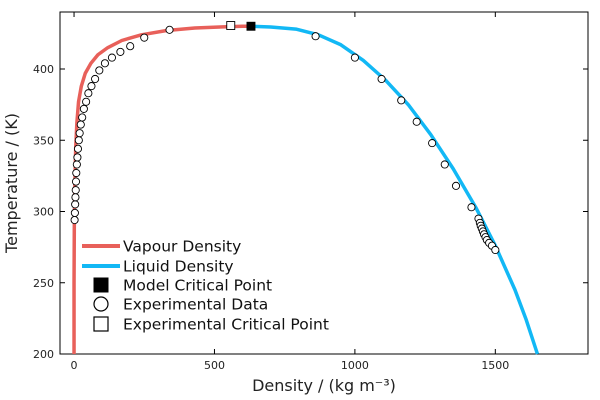  What do you see at coordinates (43, 140) in the screenshot?
I see `y-tick-label: 350` at bounding box center [43, 140].